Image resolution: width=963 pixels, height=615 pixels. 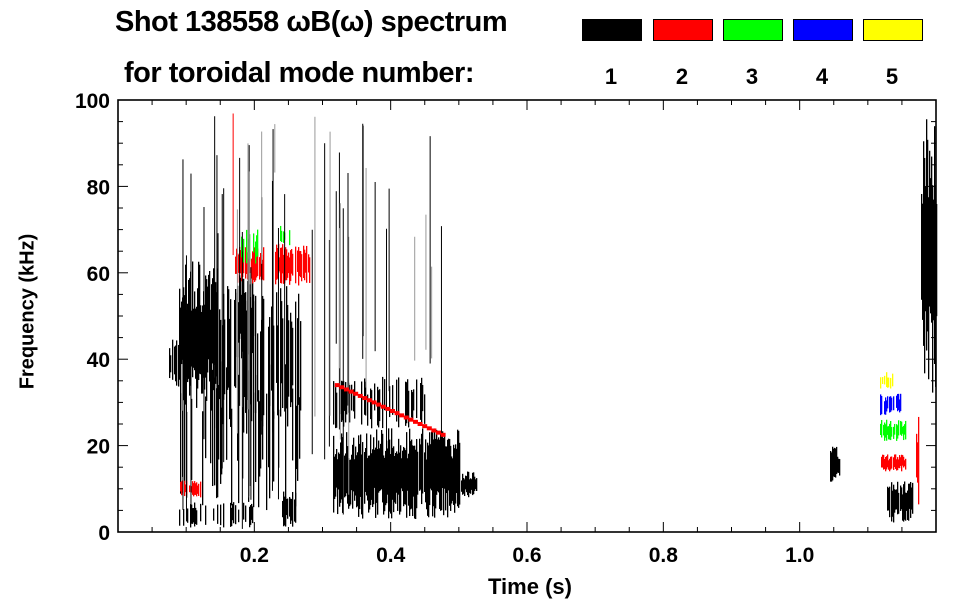 I want to click on x-tick-label: 0.6, so click(x=526, y=555).